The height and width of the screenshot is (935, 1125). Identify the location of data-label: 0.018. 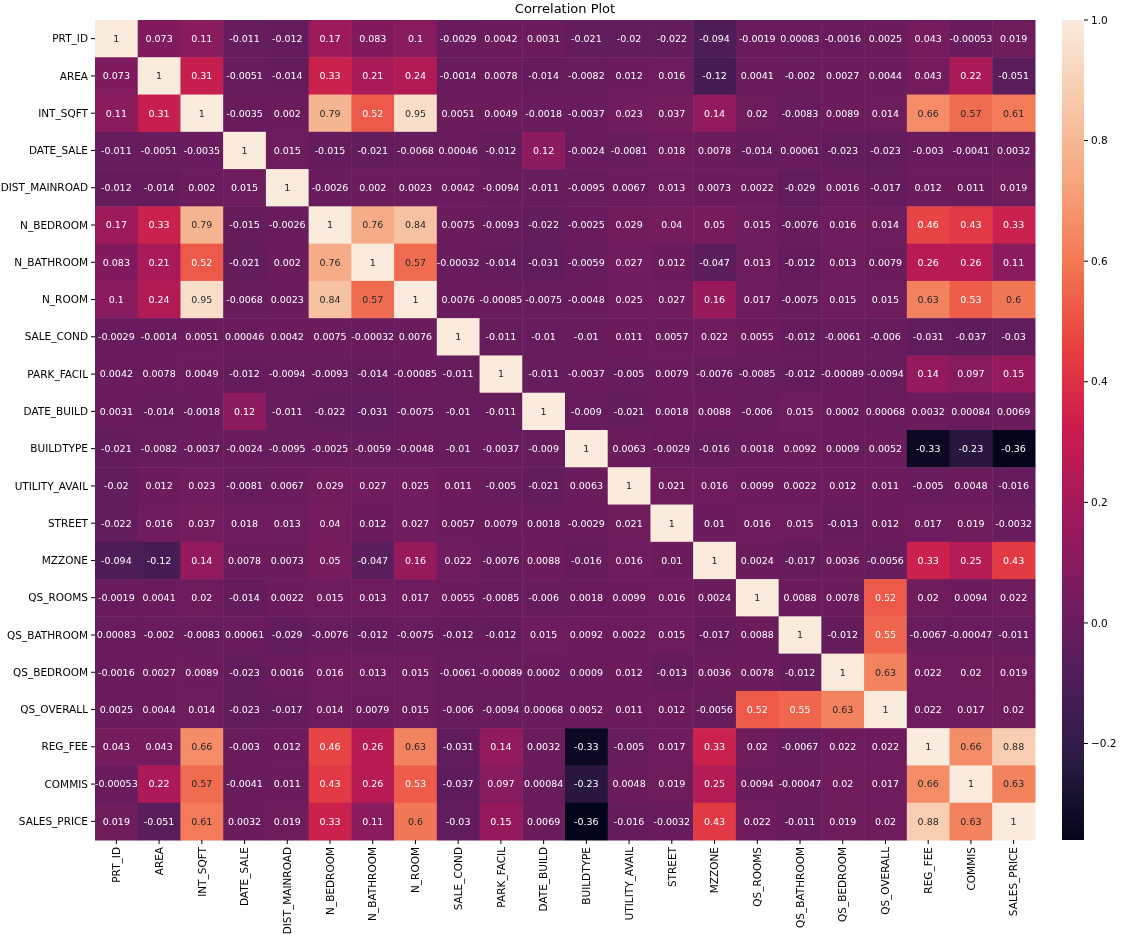
(672, 150).